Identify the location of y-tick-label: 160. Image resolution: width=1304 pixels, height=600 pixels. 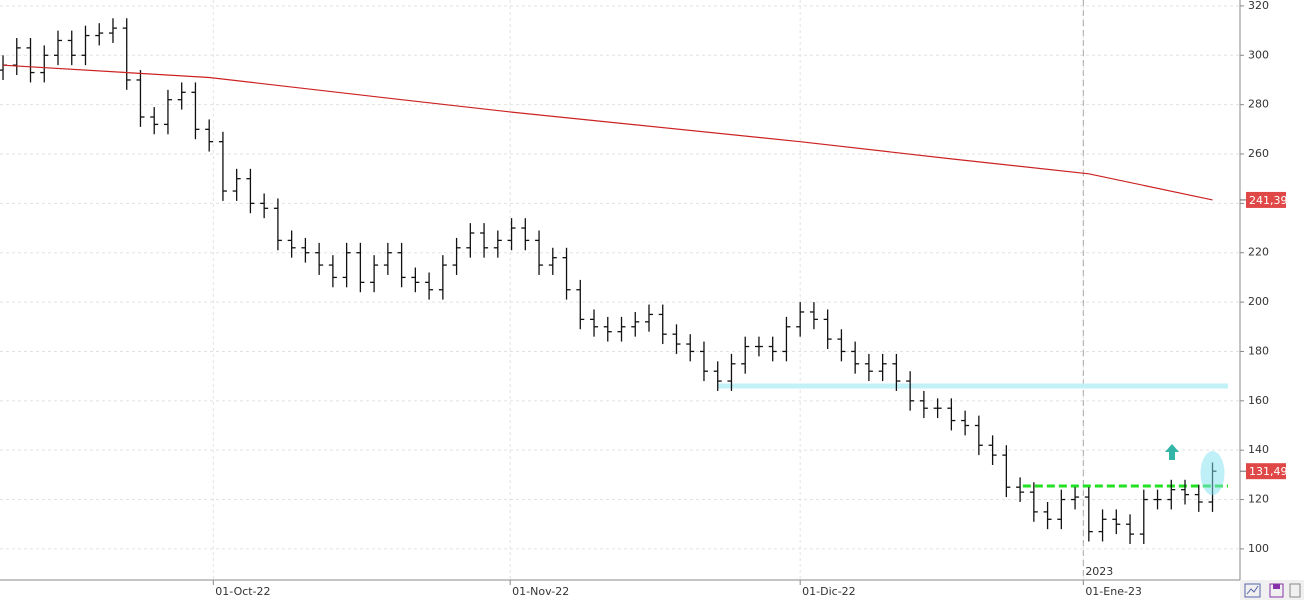
(1258, 400).